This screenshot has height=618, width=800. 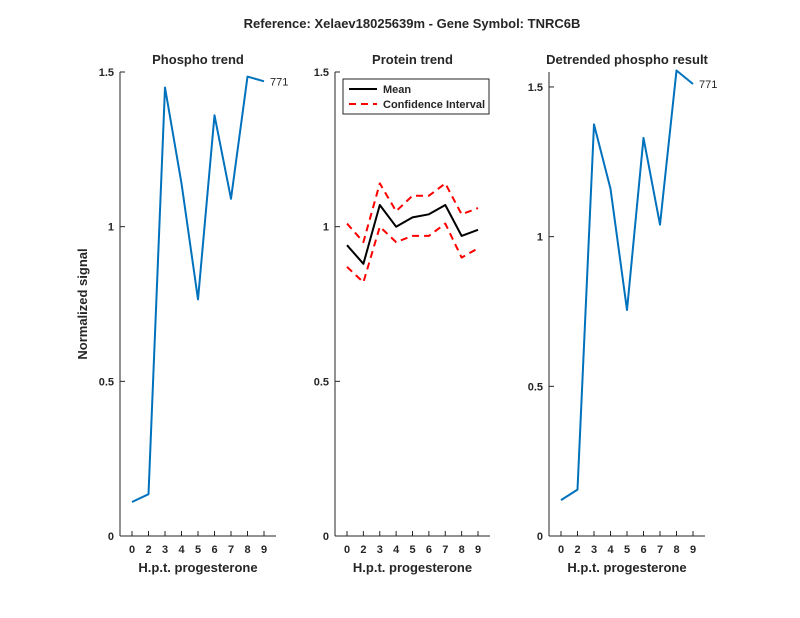 What do you see at coordinates (397, 90) in the screenshot?
I see `legend-label-1: Mean` at bounding box center [397, 90].